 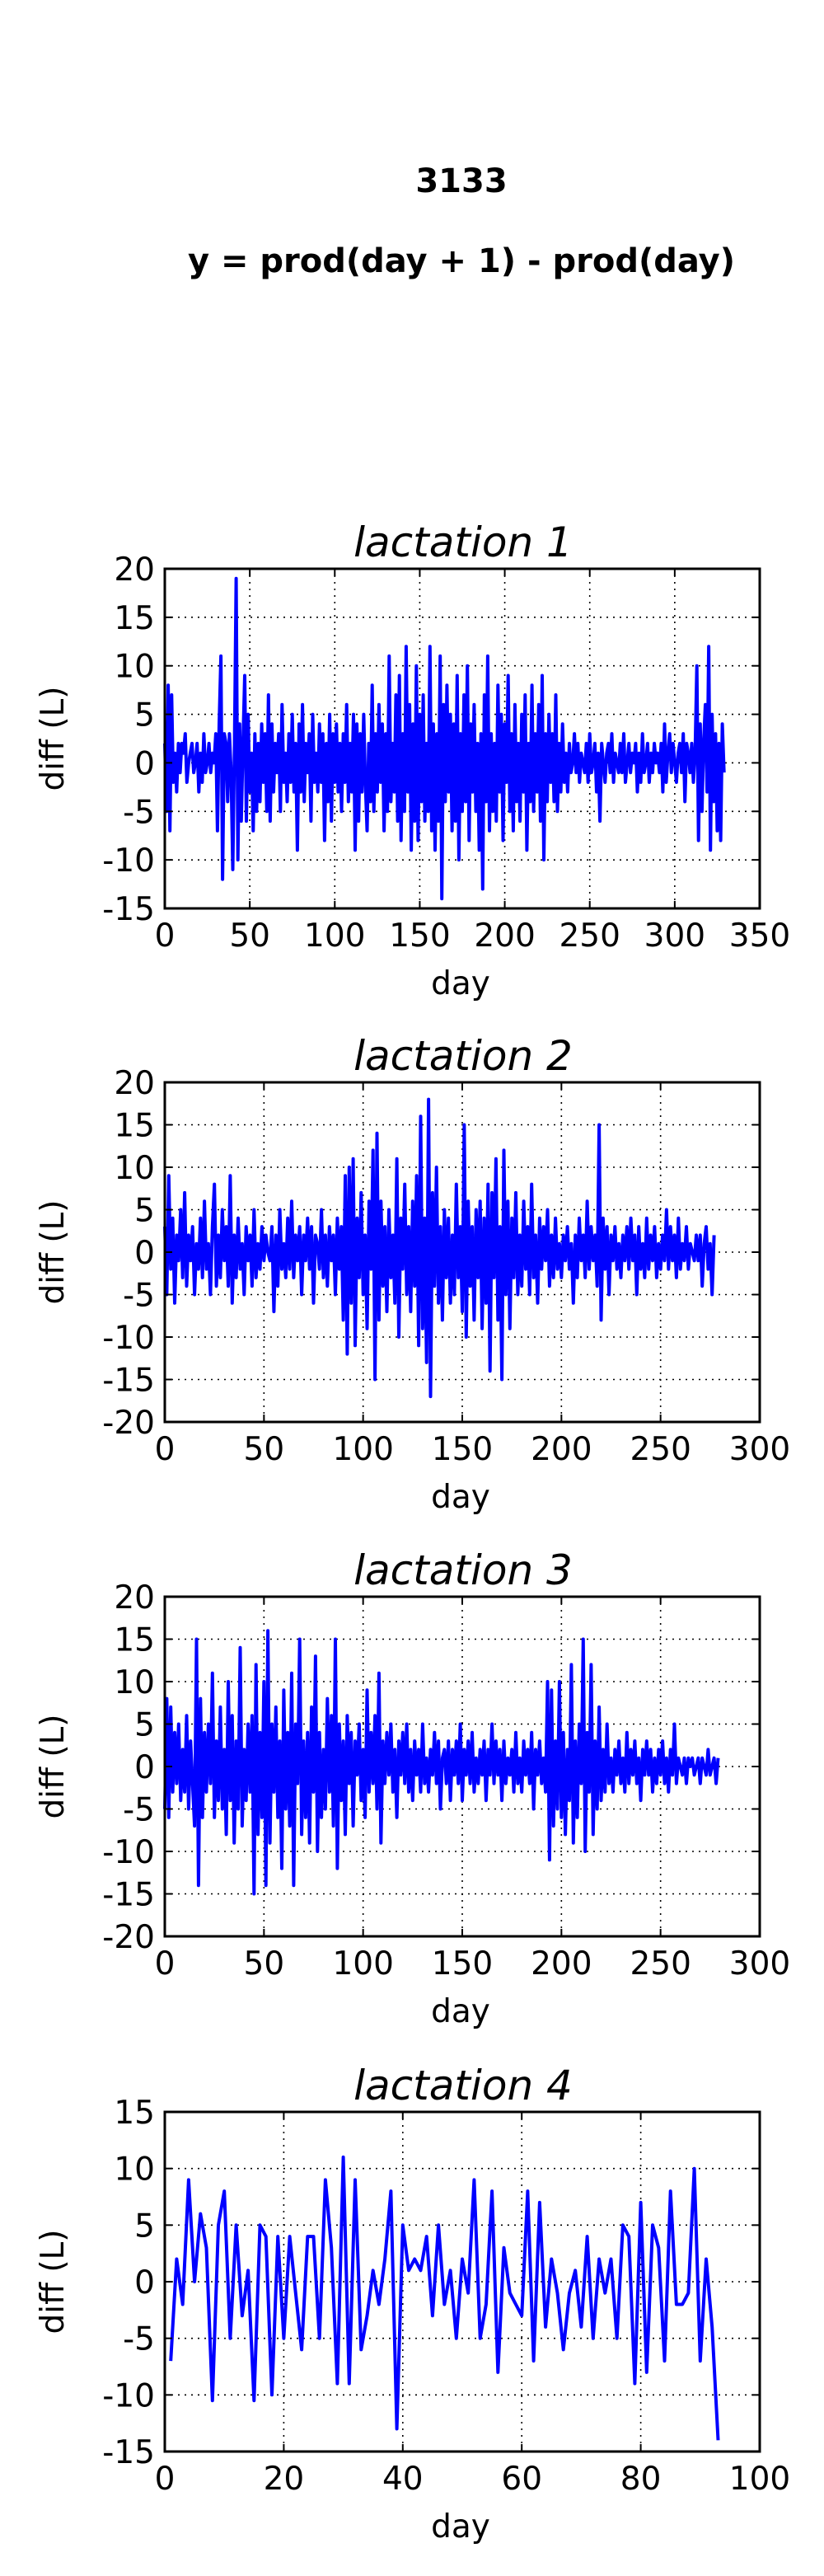 I want to click on figure-subtitle: y = prod(day + 1) - prod(day), so click(x=461, y=261).